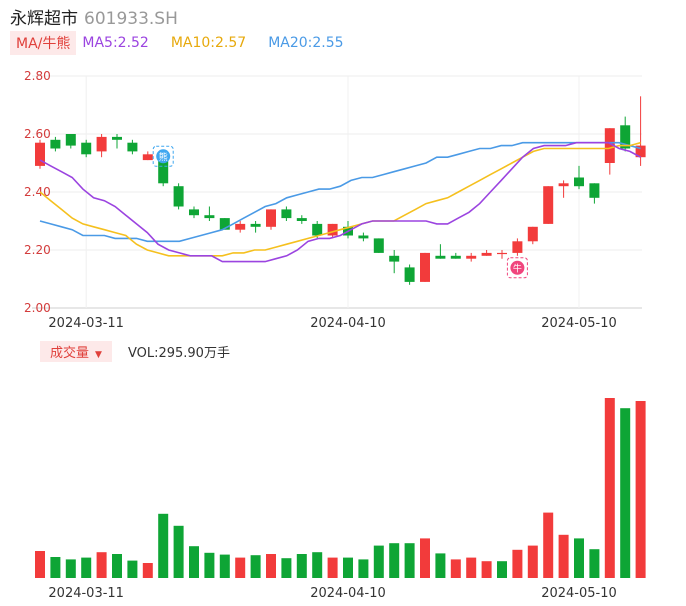 The height and width of the screenshot is (606, 686). What do you see at coordinates (37, 250) in the screenshot?
I see `price-tick-label: 2.20` at bounding box center [37, 250].